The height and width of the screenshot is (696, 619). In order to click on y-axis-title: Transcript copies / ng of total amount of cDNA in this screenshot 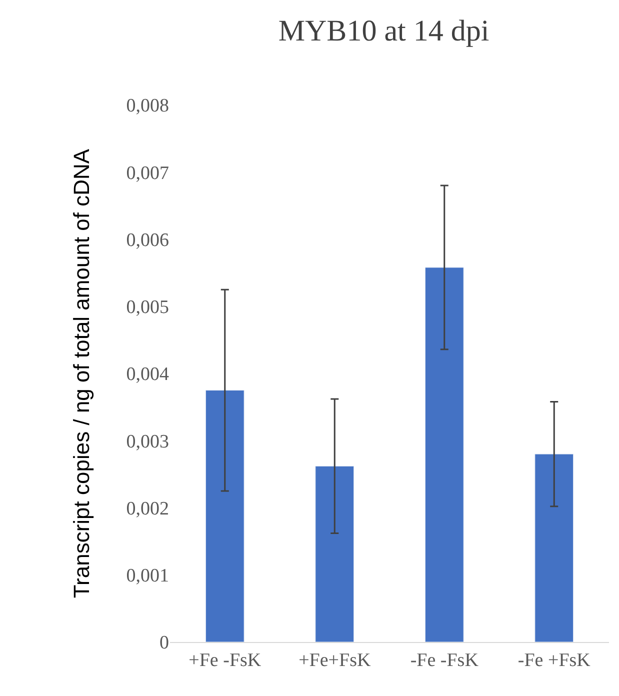, I will do `click(81, 373)`.